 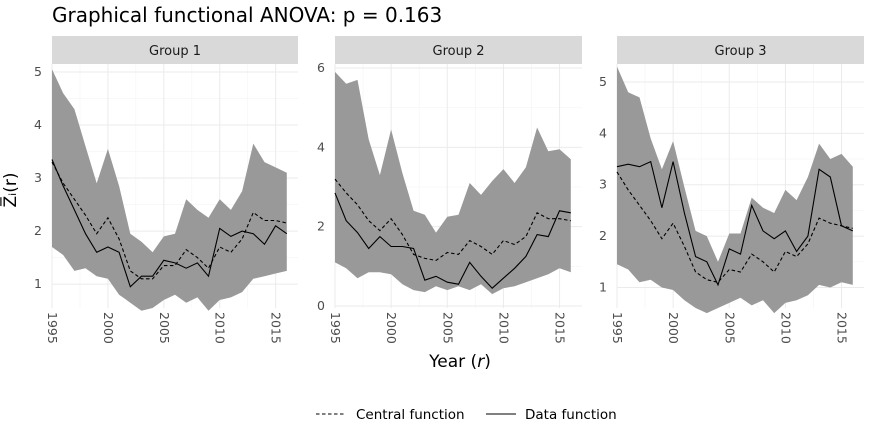 I want to click on facet-strip-label: Group 1, so click(x=175, y=51).